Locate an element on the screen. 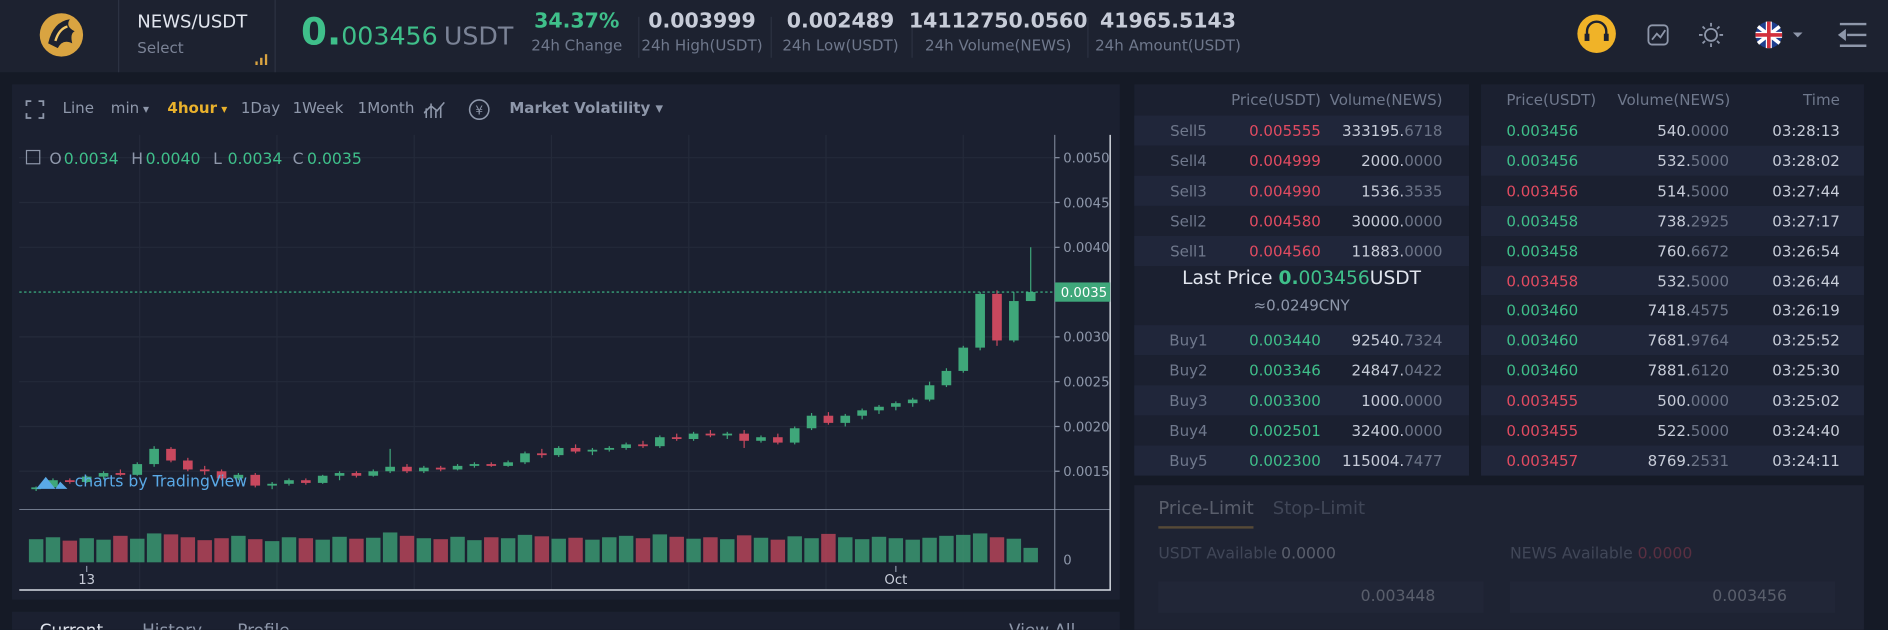  order-row: Sell2 0.004580 30000.0000 is located at coordinates (1302, 221).